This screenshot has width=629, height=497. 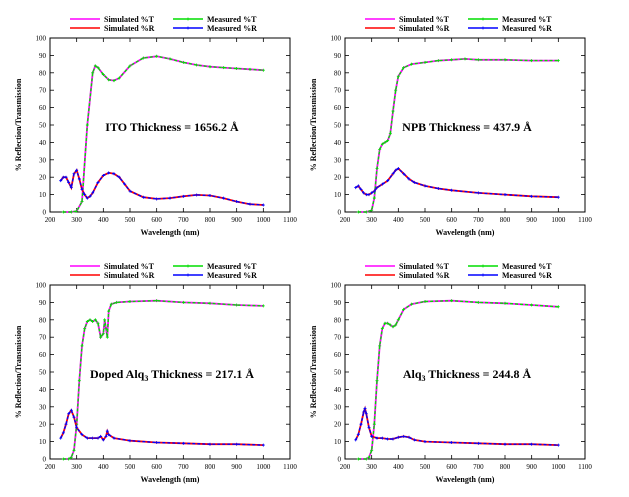 What do you see at coordinates (236, 467) in the screenshot?
I see `x-tick-label: 900` at bounding box center [236, 467].